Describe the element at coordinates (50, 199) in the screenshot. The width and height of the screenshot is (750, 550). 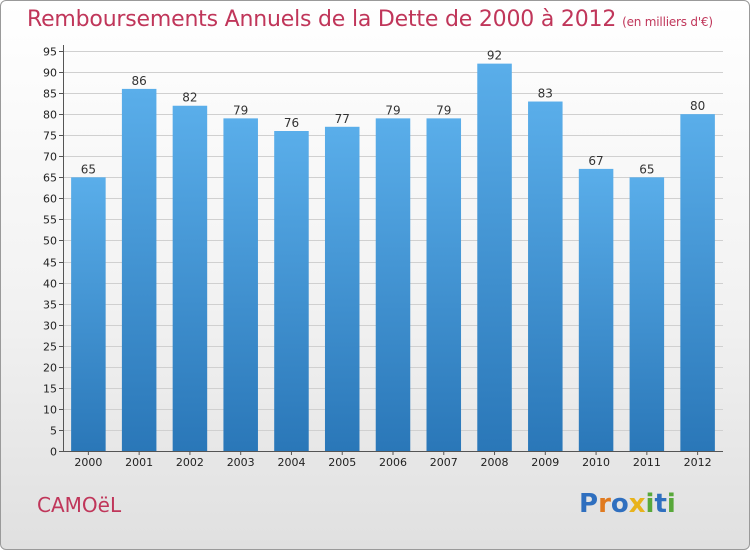
I see `y-tick-label: 60` at that location.